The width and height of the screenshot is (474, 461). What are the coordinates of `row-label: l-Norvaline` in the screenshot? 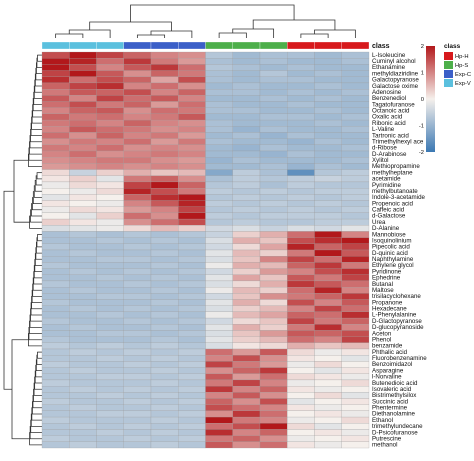 It's located at (387, 377).